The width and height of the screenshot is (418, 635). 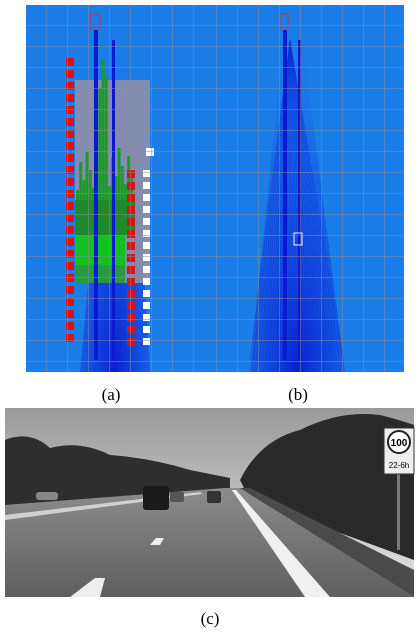 I want to click on verge, so click(x=327, y=542).